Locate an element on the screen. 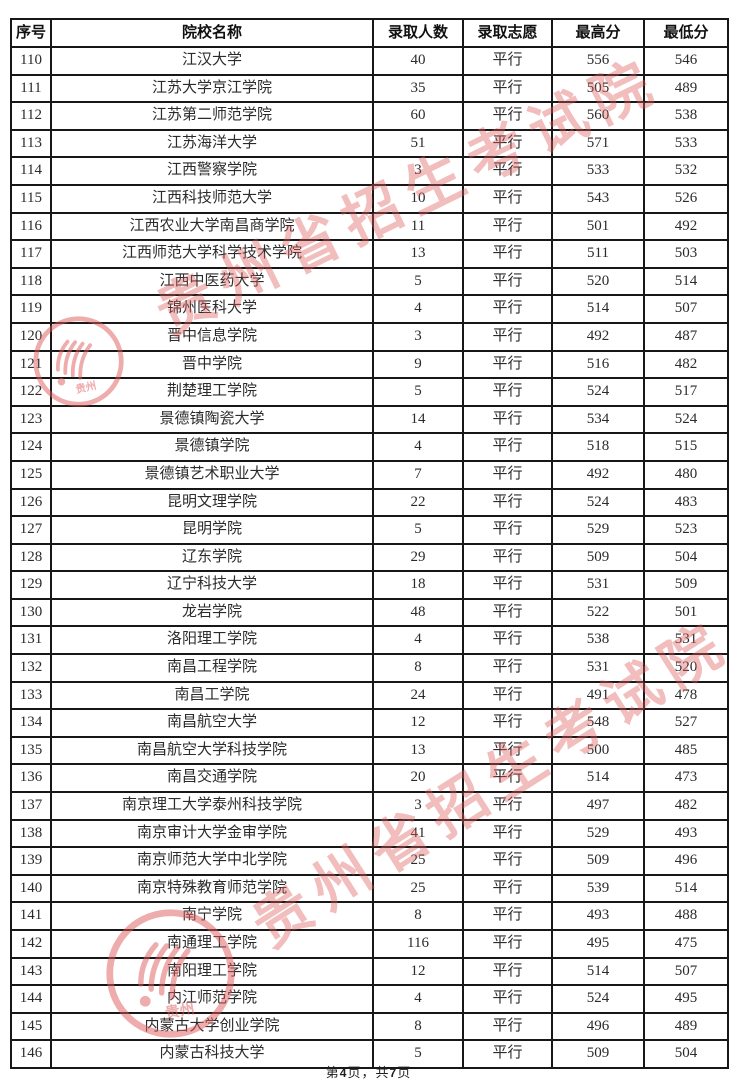 The width and height of the screenshot is (737, 1091). table-row: 136 南昌交通学院 20 平行 514 473 is located at coordinates (369, 778).